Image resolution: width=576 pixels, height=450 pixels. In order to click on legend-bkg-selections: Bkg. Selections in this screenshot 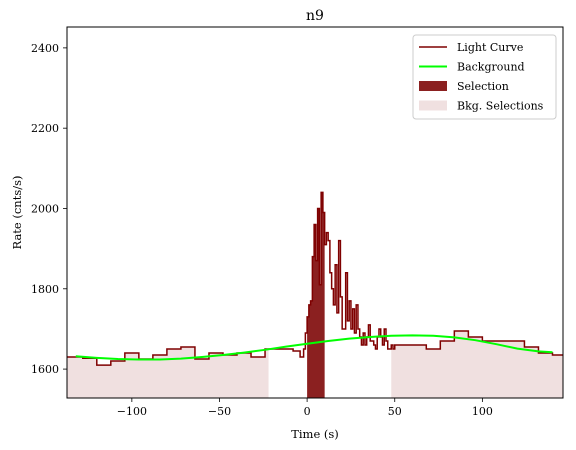, I will do `click(481, 106)`.